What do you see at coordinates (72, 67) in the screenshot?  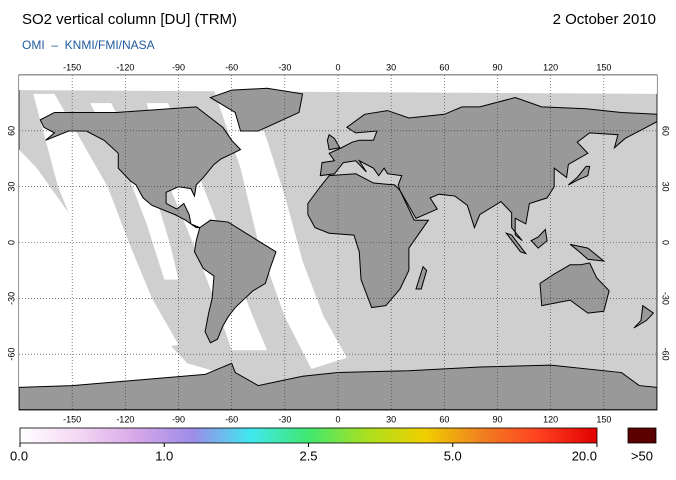 I see `x-tick-label-top: -150` at bounding box center [72, 67].